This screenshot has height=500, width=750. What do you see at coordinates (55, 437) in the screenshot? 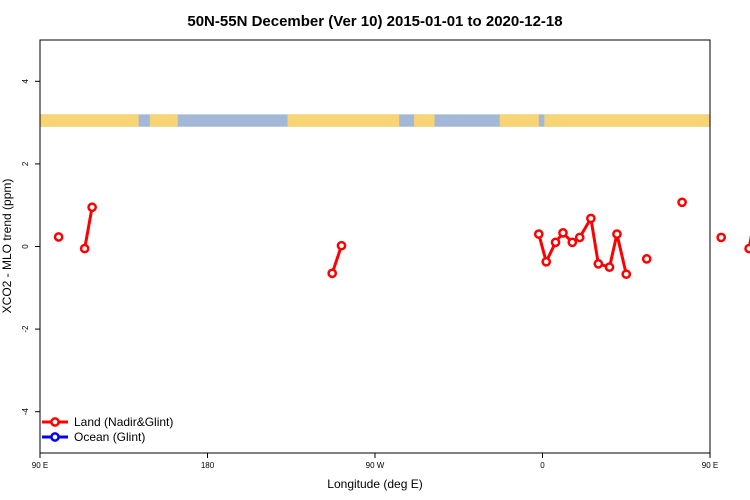
I see `legend-marker-ocean` at bounding box center [55, 437].